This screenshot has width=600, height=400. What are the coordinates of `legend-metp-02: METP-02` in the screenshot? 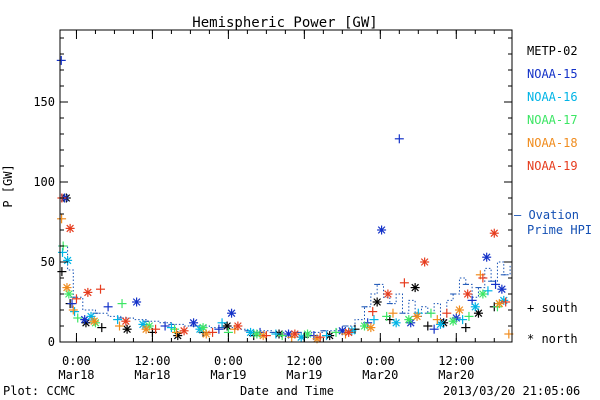 It's located at (552, 51).